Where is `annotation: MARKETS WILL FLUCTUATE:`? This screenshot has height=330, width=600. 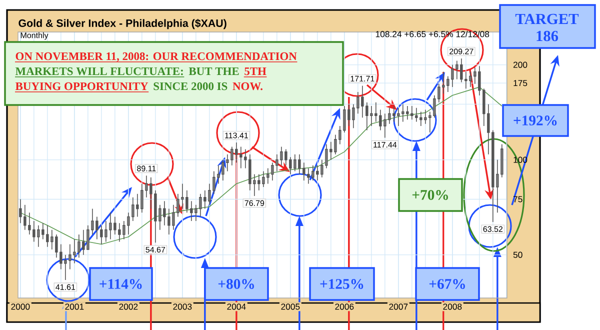
annotation: MARKETS WILL FLUCTUATE: is located at coordinates (99, 71).